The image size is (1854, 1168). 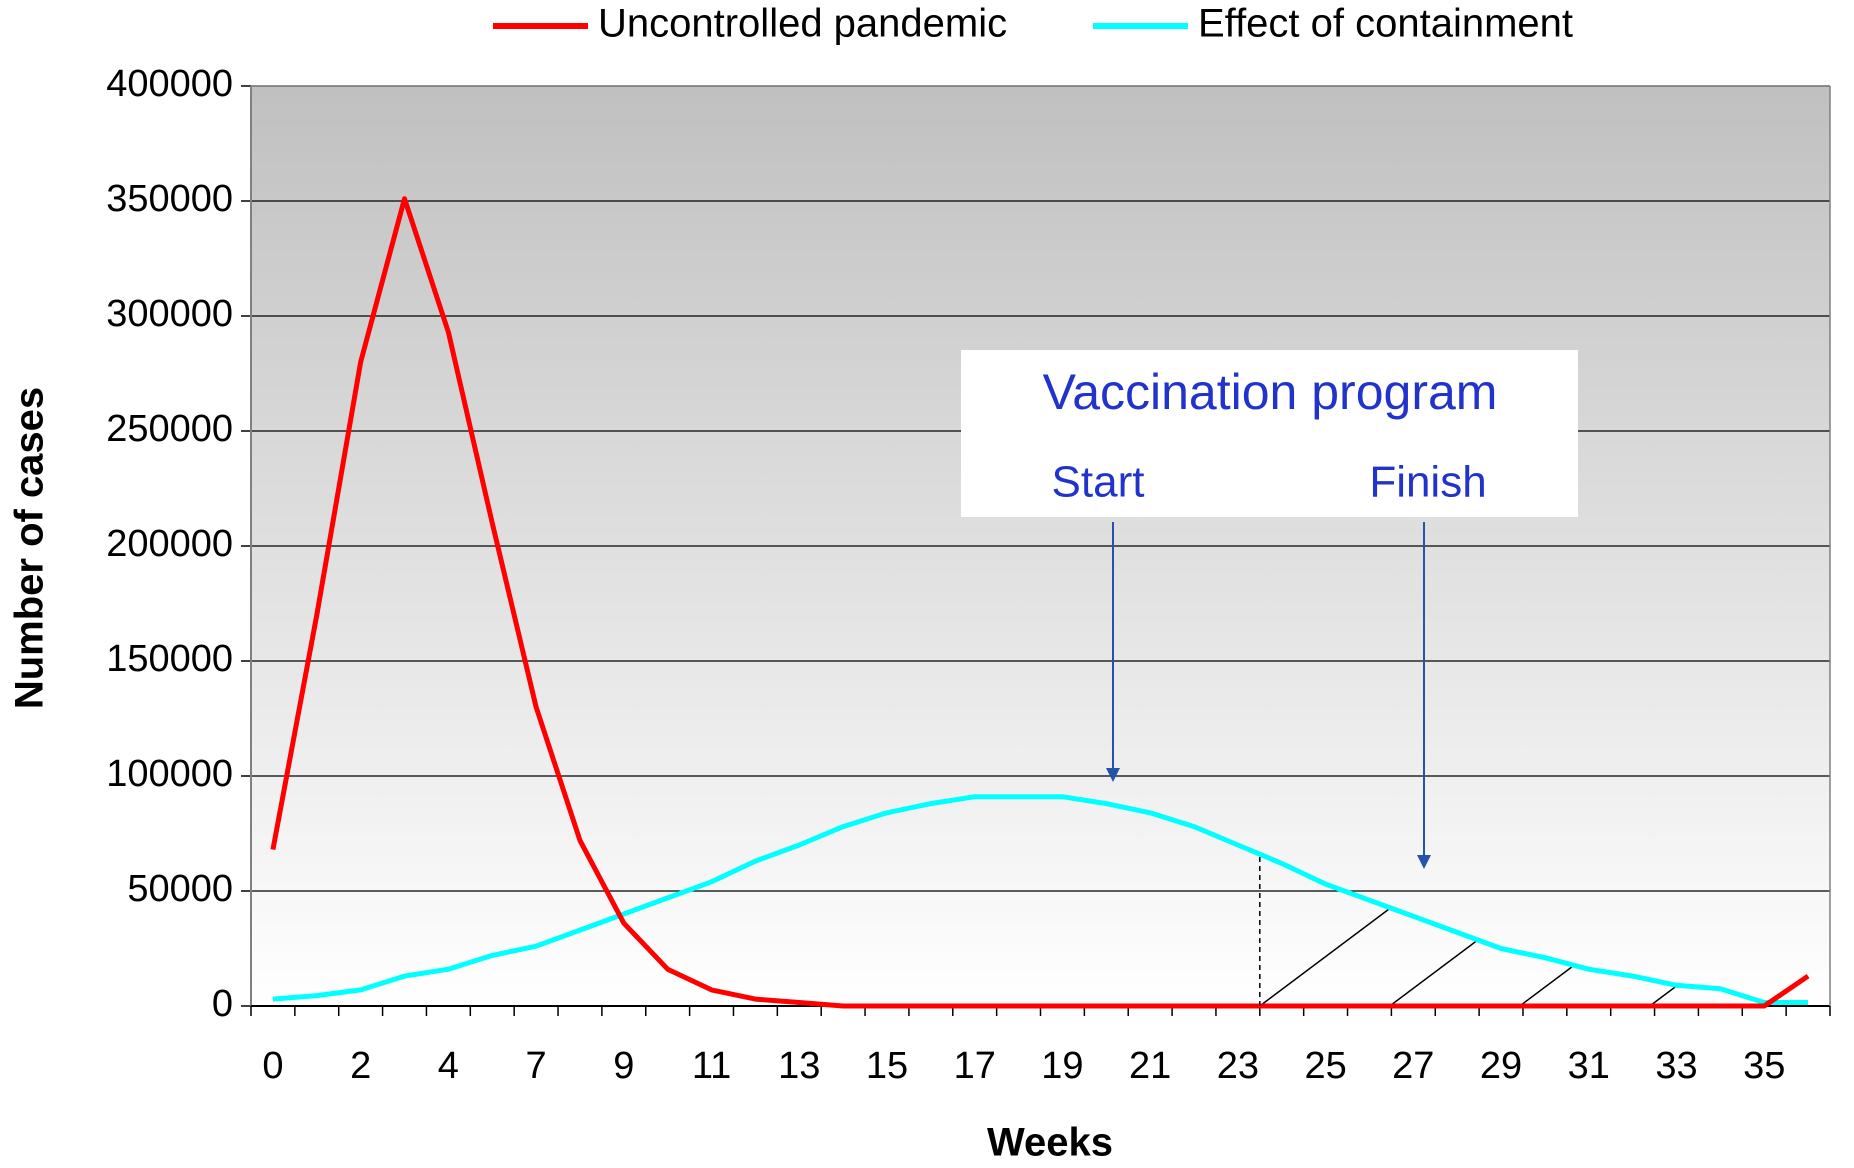 I want to click on y-tick-label: 0, so click(x=222, y=1004).